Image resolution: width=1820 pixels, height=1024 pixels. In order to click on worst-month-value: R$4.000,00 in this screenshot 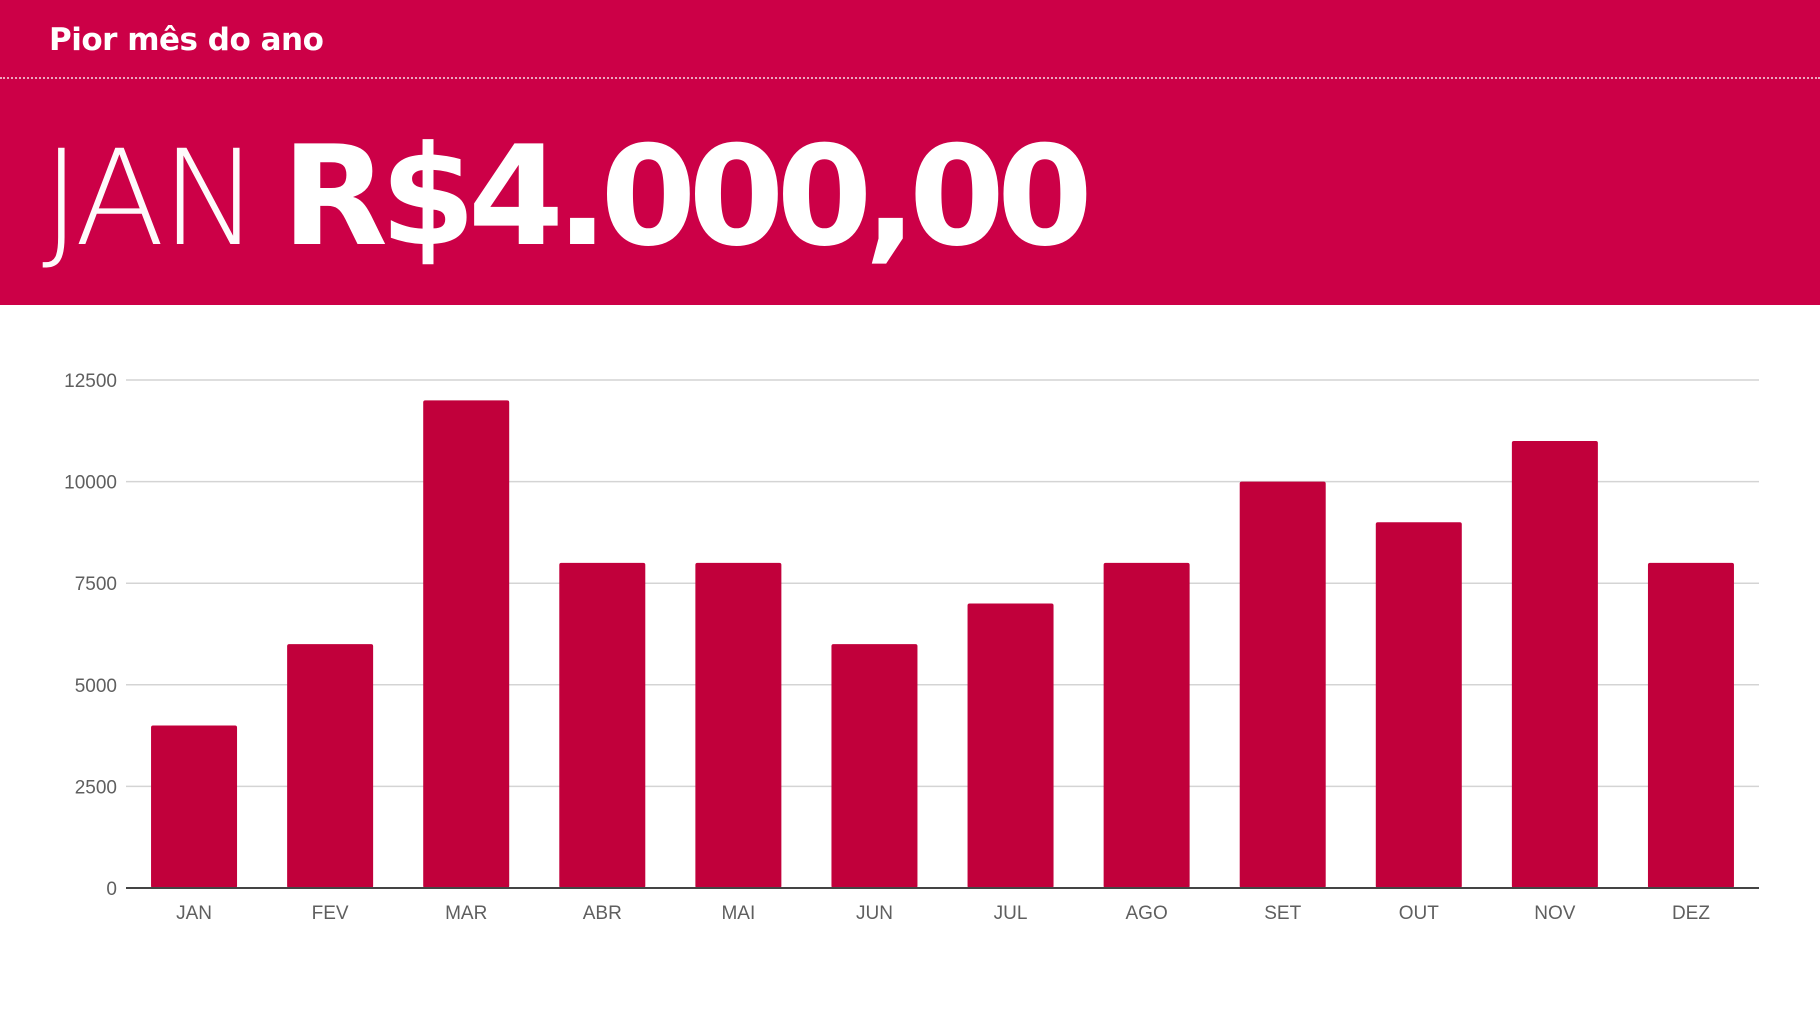, I will do `click(687, 196)`.